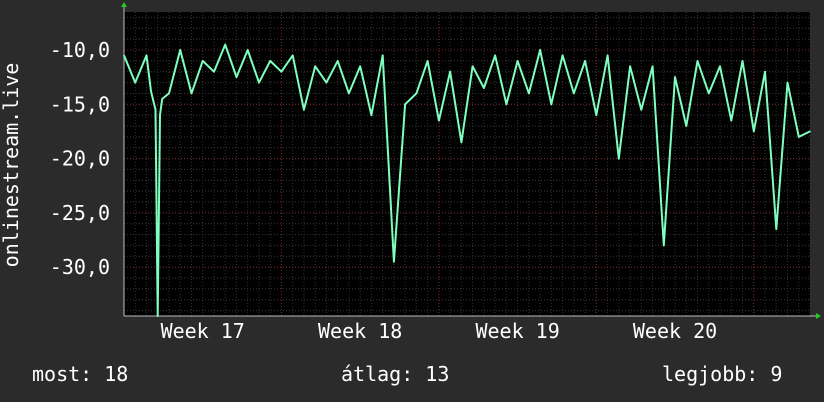 The image size is (824, 402). I want to click on y-axis-label: onlinestream.live, so click(11, 165).